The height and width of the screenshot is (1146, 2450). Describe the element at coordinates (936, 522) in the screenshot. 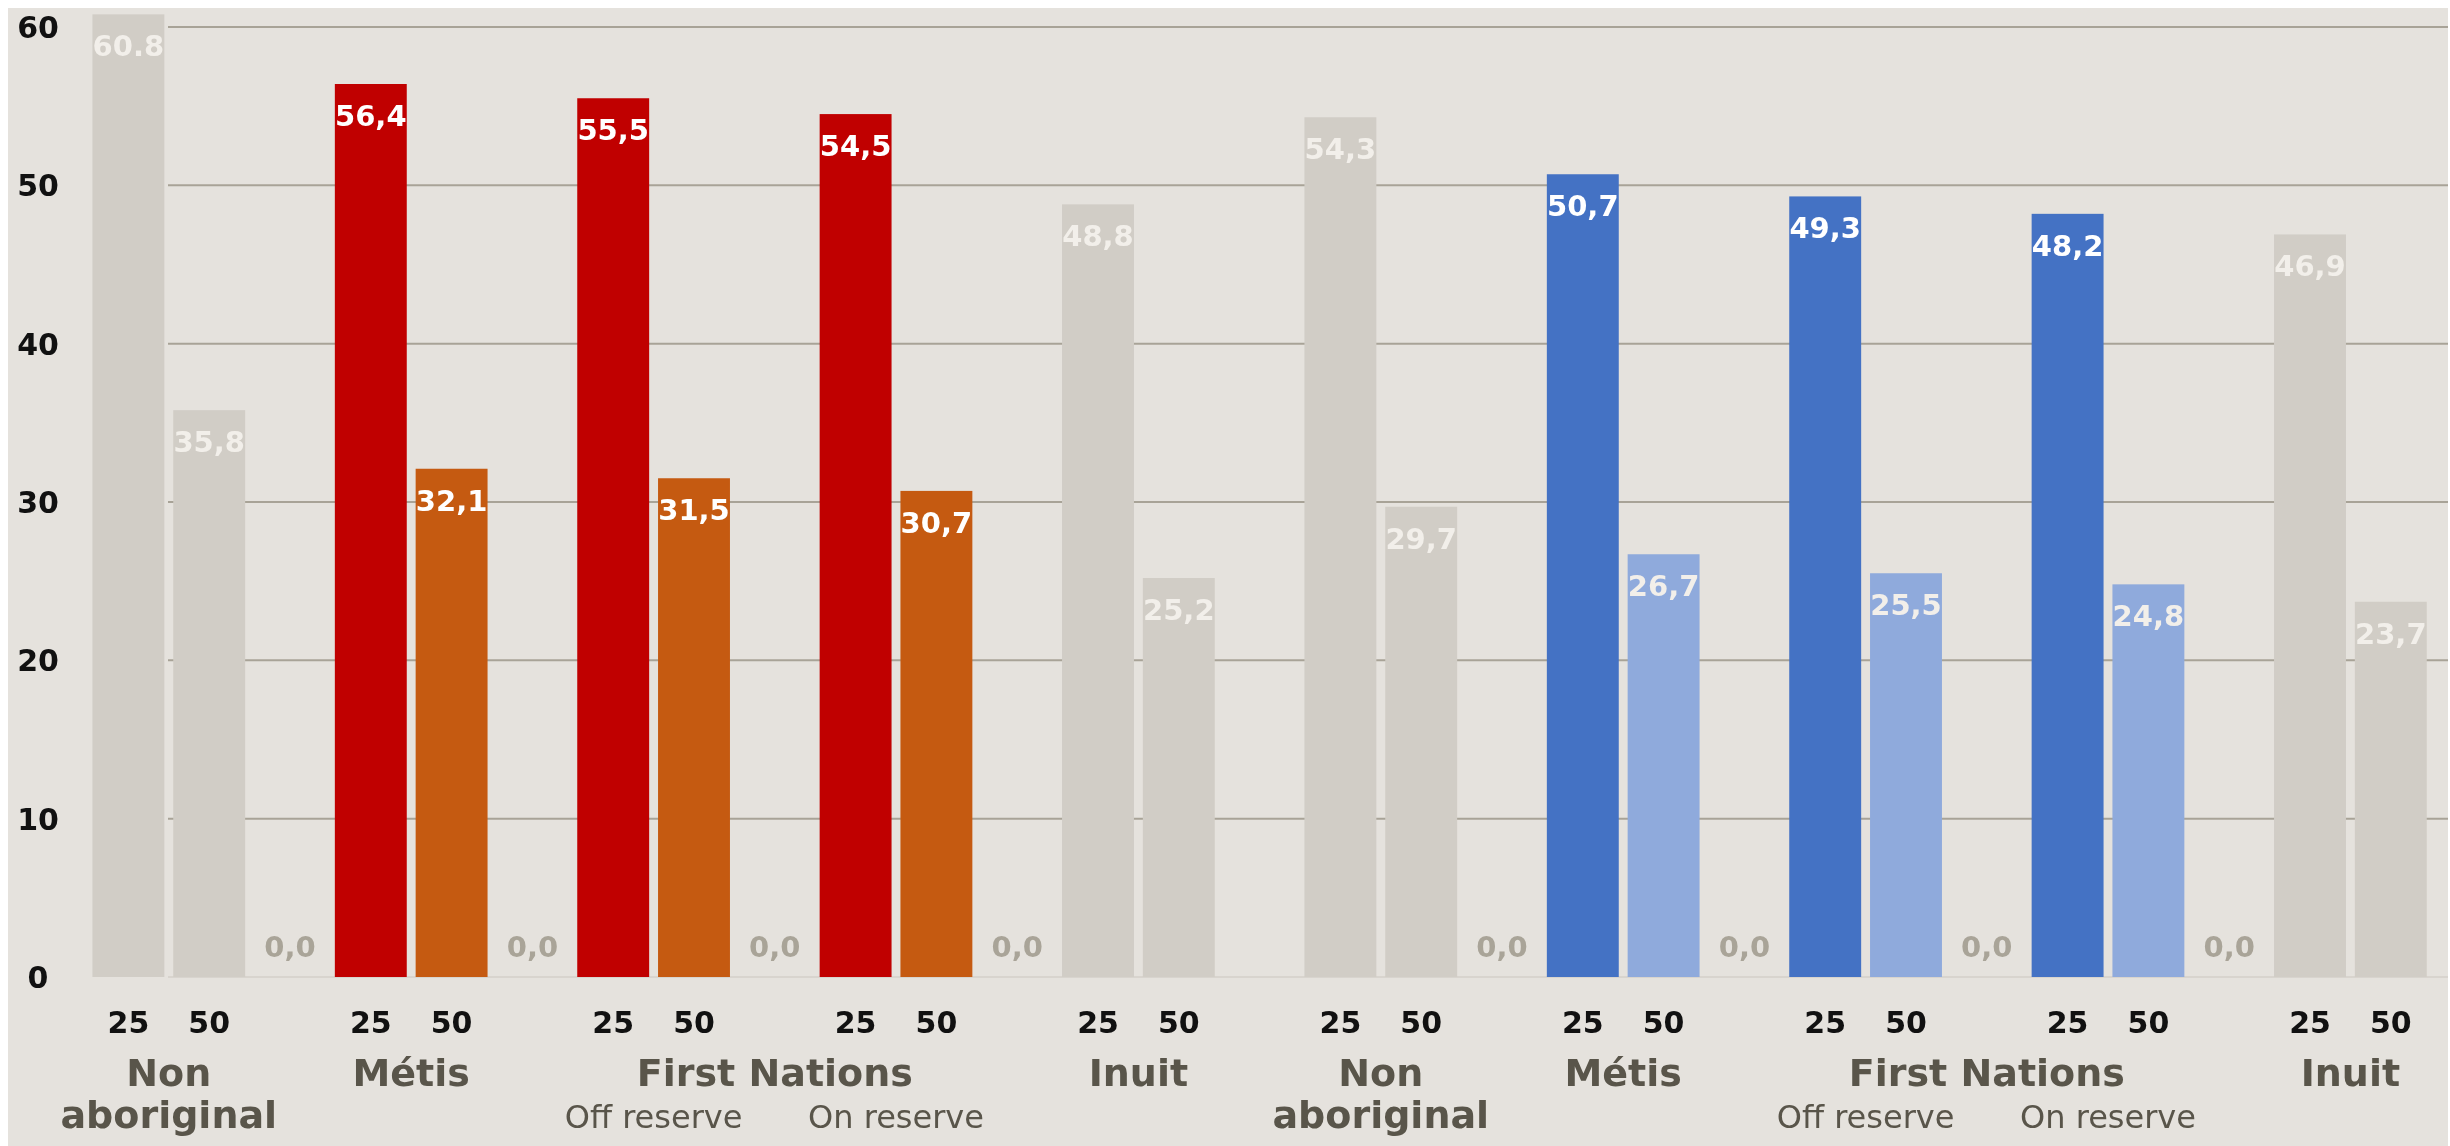

I see `data-label: 30,7` at that location.